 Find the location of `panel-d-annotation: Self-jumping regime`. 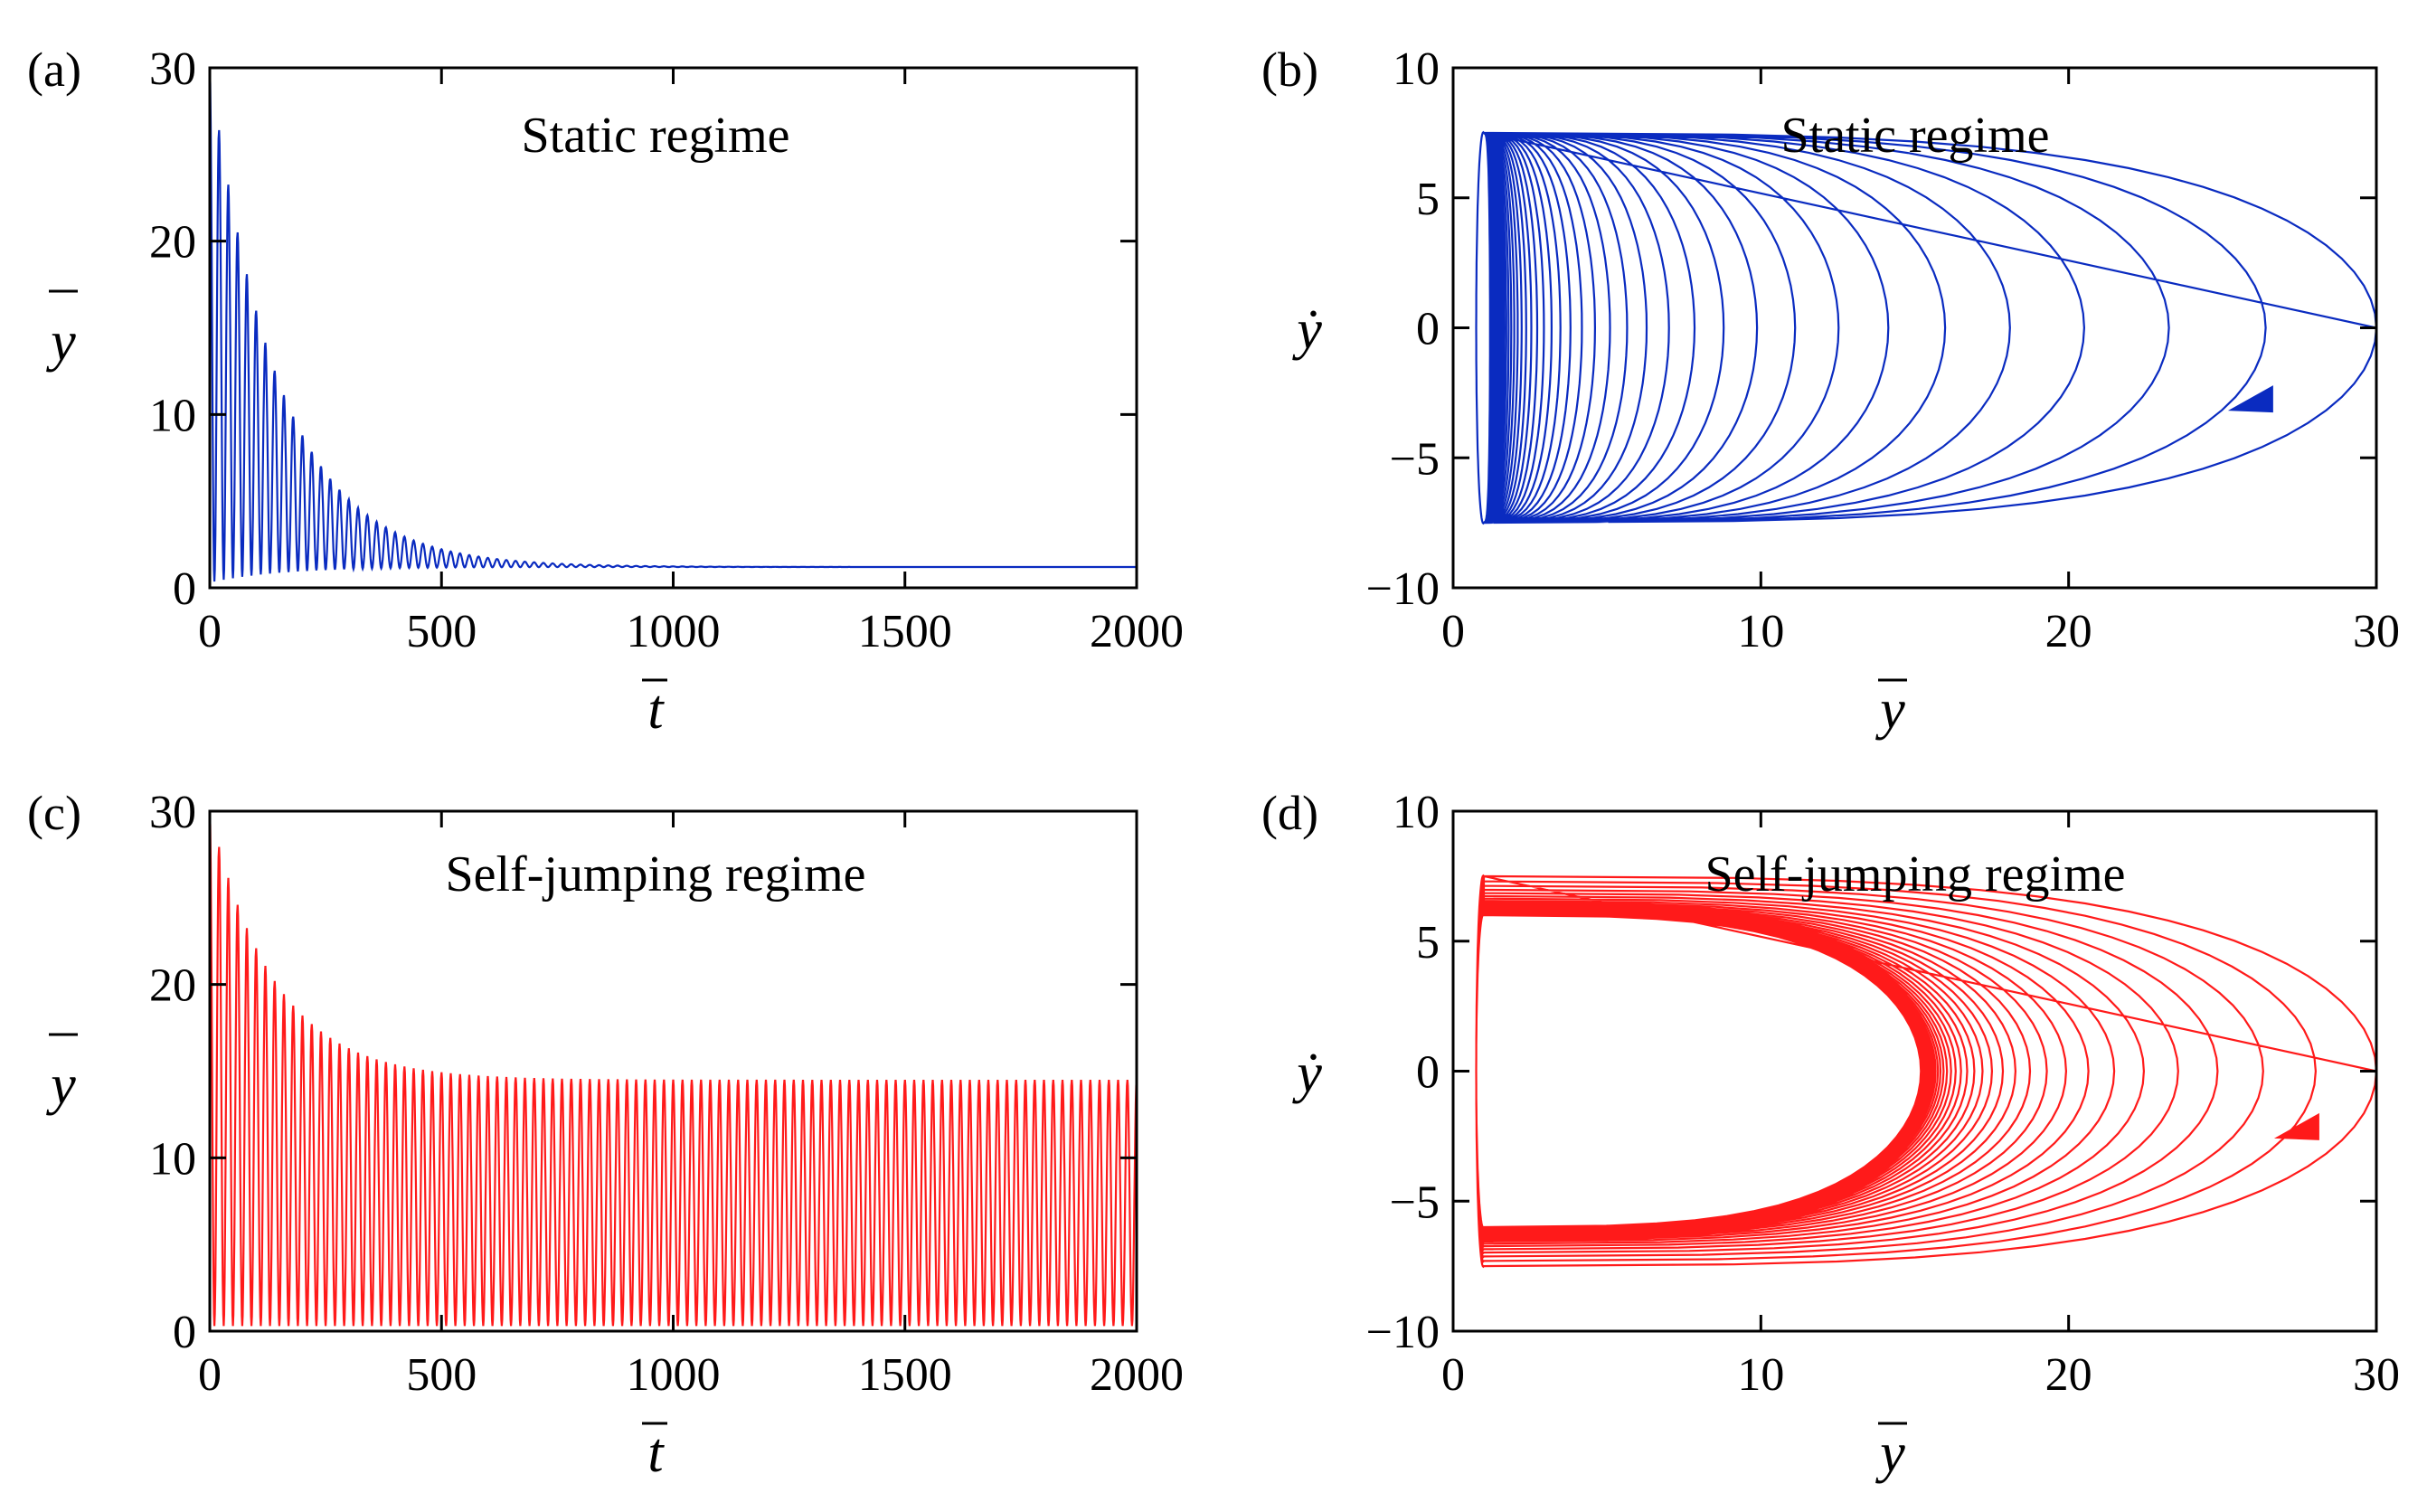

panel-d-annotation: Self-jumping regime is located at coordinates (1915, 874).